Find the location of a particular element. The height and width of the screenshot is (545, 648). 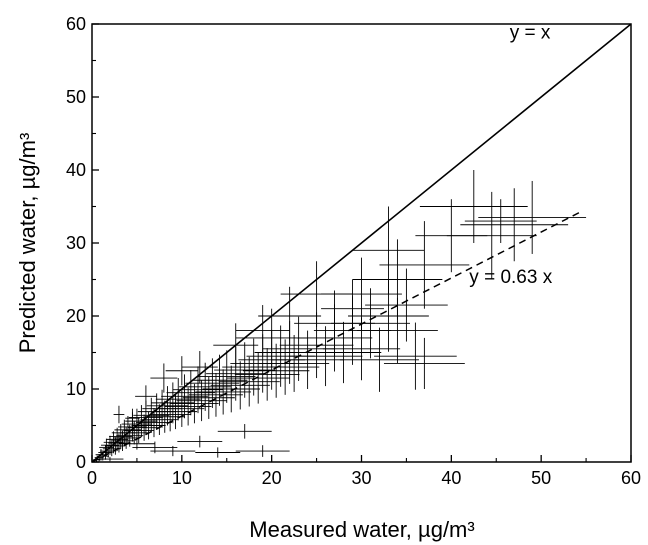

y-tick-label: 0 is located at coordinates (81, 462).